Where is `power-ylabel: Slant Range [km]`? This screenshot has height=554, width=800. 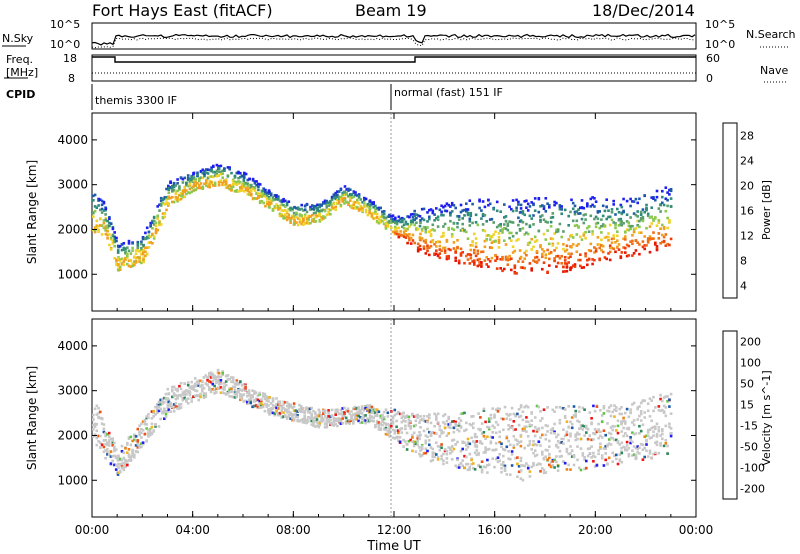 power-ylabel: Slant Range [km] is located at coordinates (32, 212).